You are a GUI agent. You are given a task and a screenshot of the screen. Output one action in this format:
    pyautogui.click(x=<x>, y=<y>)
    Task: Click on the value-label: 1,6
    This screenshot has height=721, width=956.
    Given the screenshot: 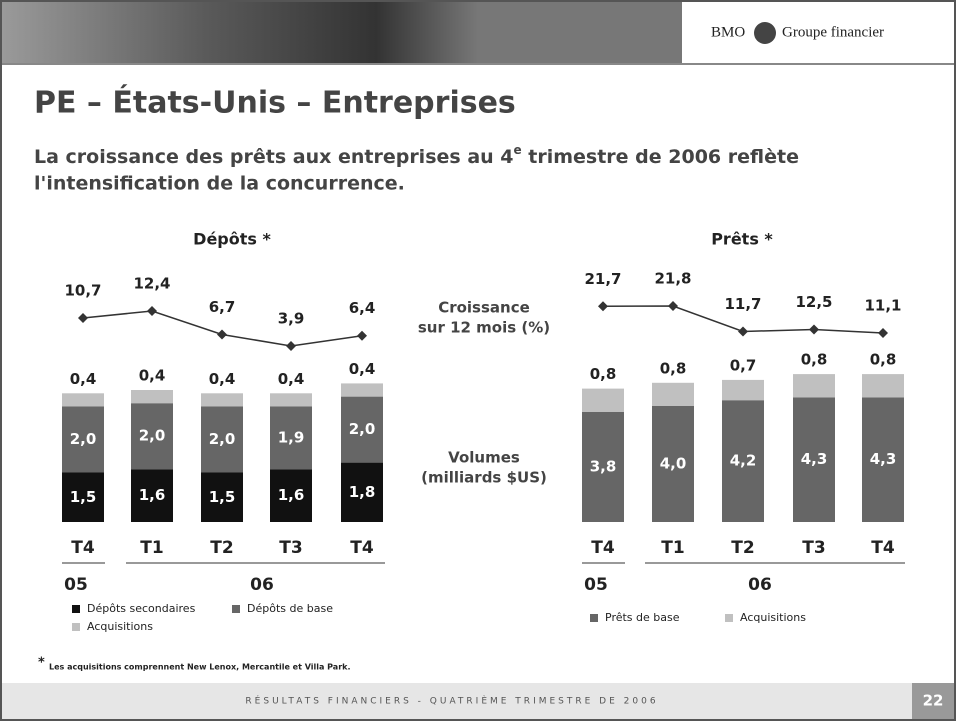 What is the action you would take?
    pyautogui.click(x=291, y=495)
    